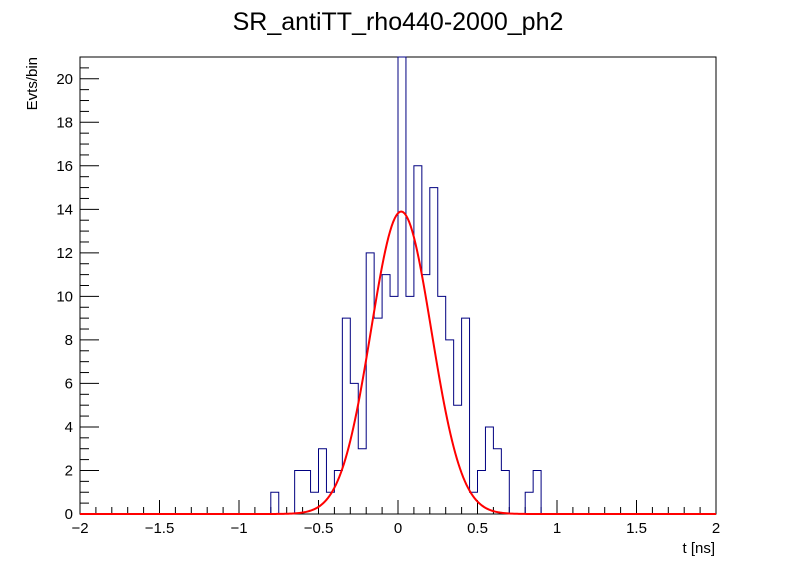 The image size is (796, 572). I want to click on y-tick-label: 12, so click(64, 253).